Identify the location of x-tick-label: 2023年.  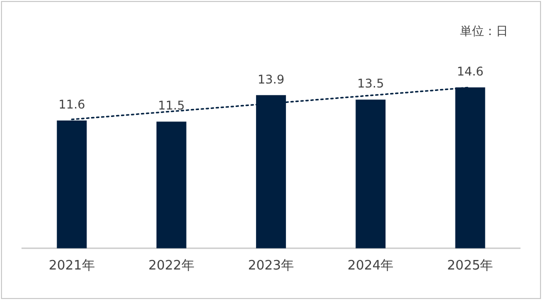
(271, 266).